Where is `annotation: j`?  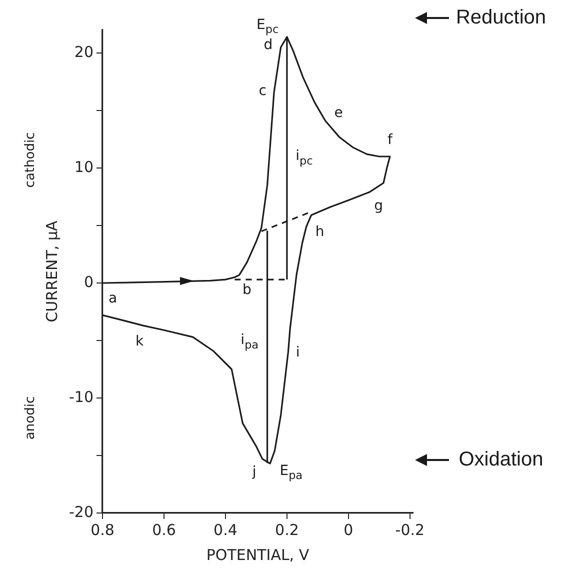 annotation: j is located at coordinates (253, 472).